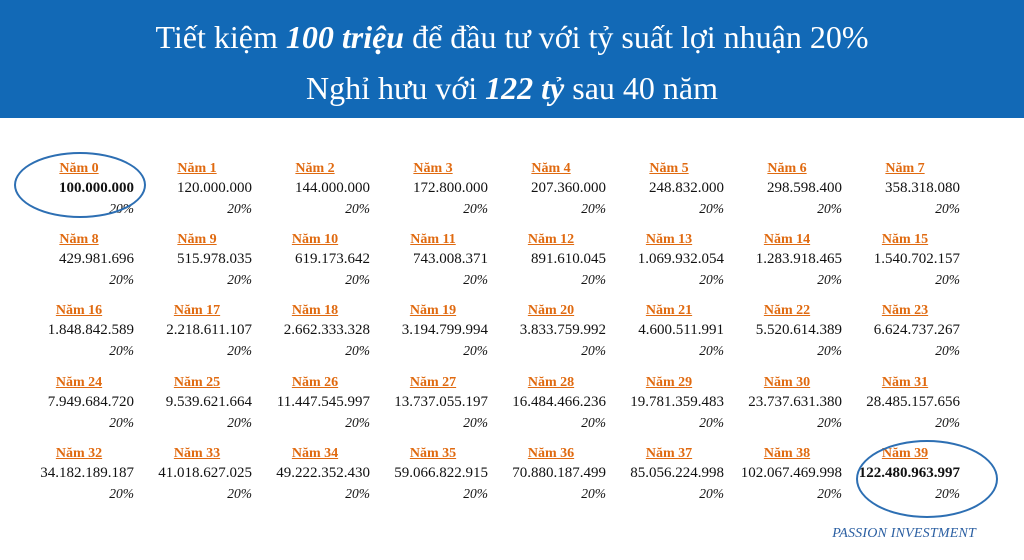 The image size is (1024, 560). I want to click on year-label: Năm 19, so click(433, 311).